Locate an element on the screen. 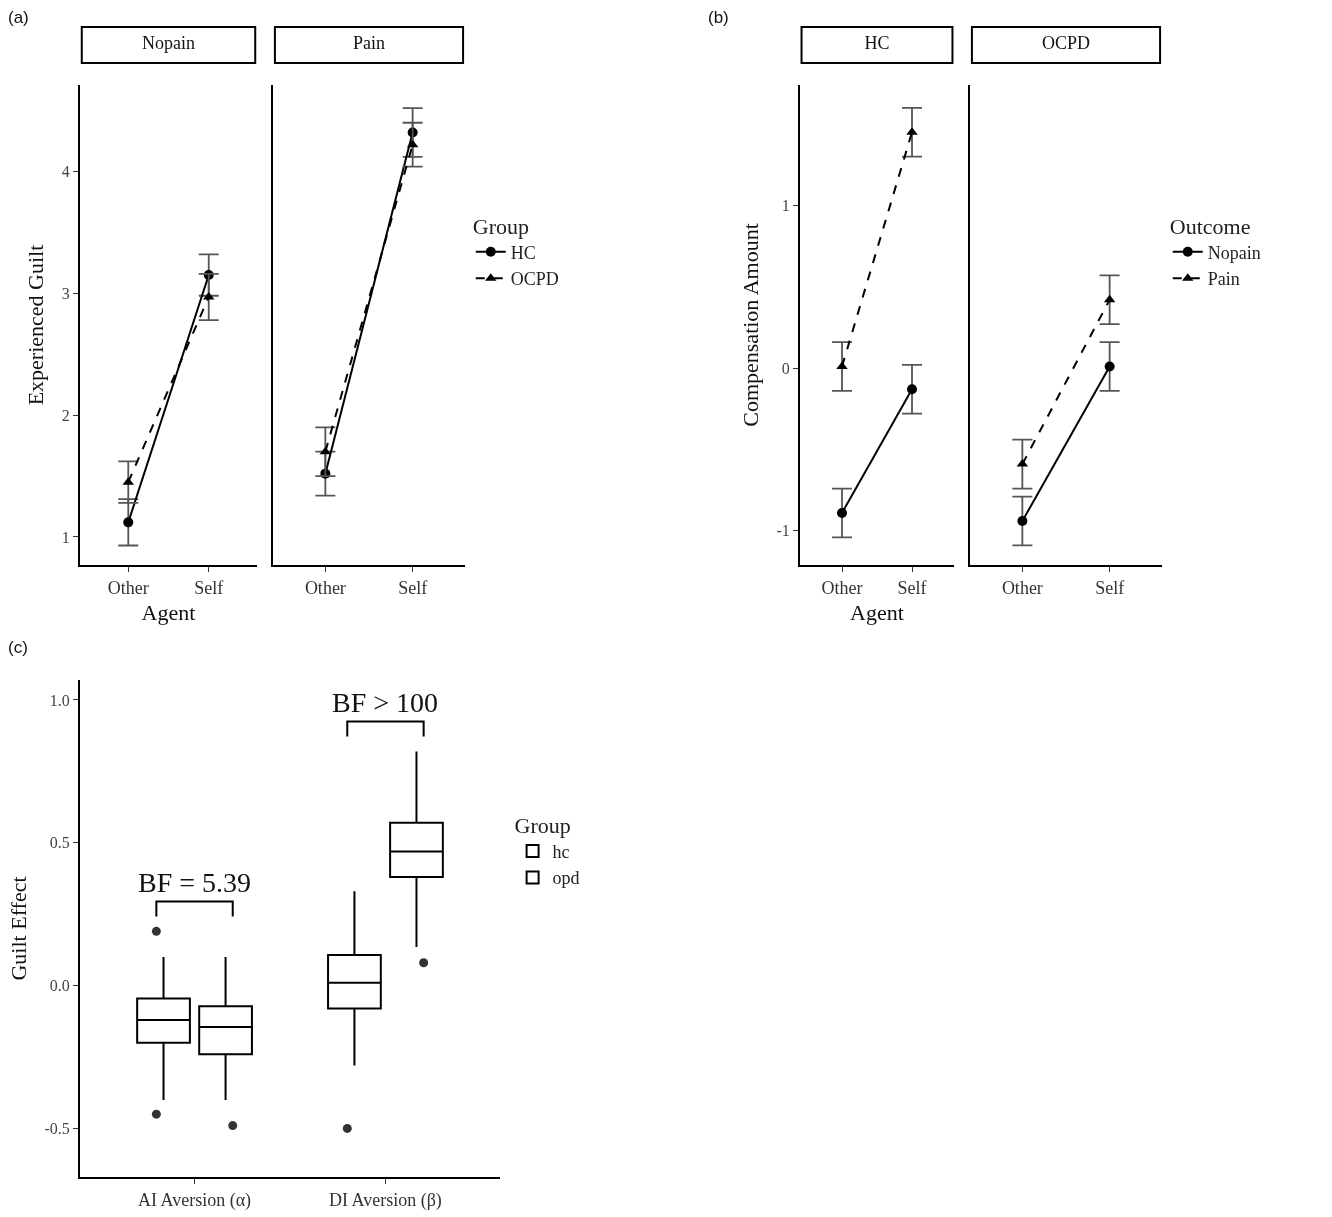  y-tick-label: 0.0 is located at coordinates (59, 986).